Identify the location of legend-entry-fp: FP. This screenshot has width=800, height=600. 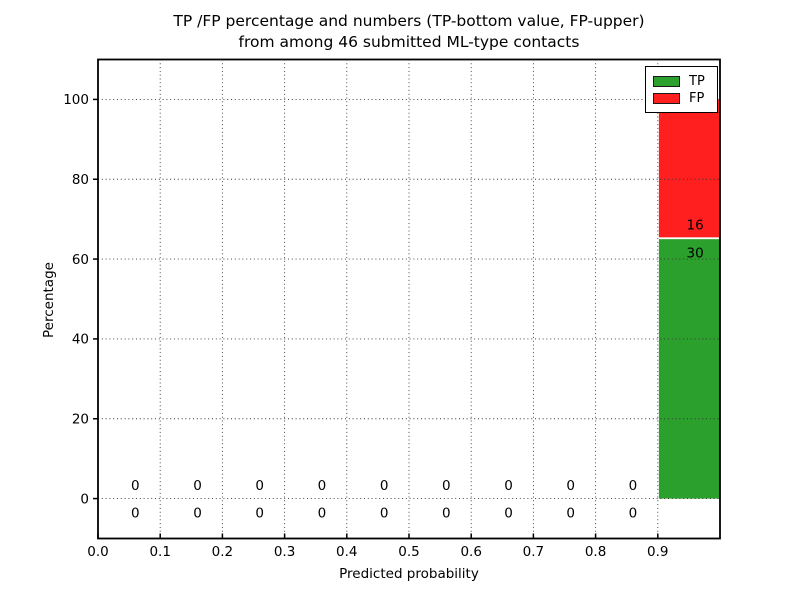
(683, 98).